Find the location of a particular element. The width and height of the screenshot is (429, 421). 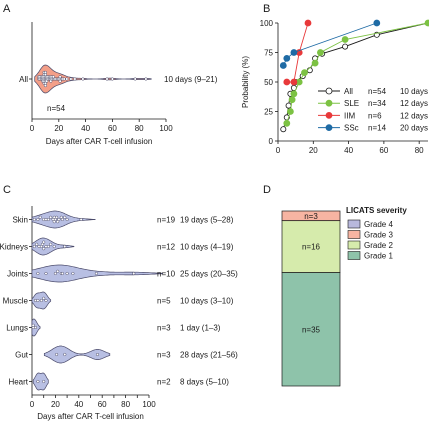

panel-c-violin-gut is located at coordinates (77, 354).